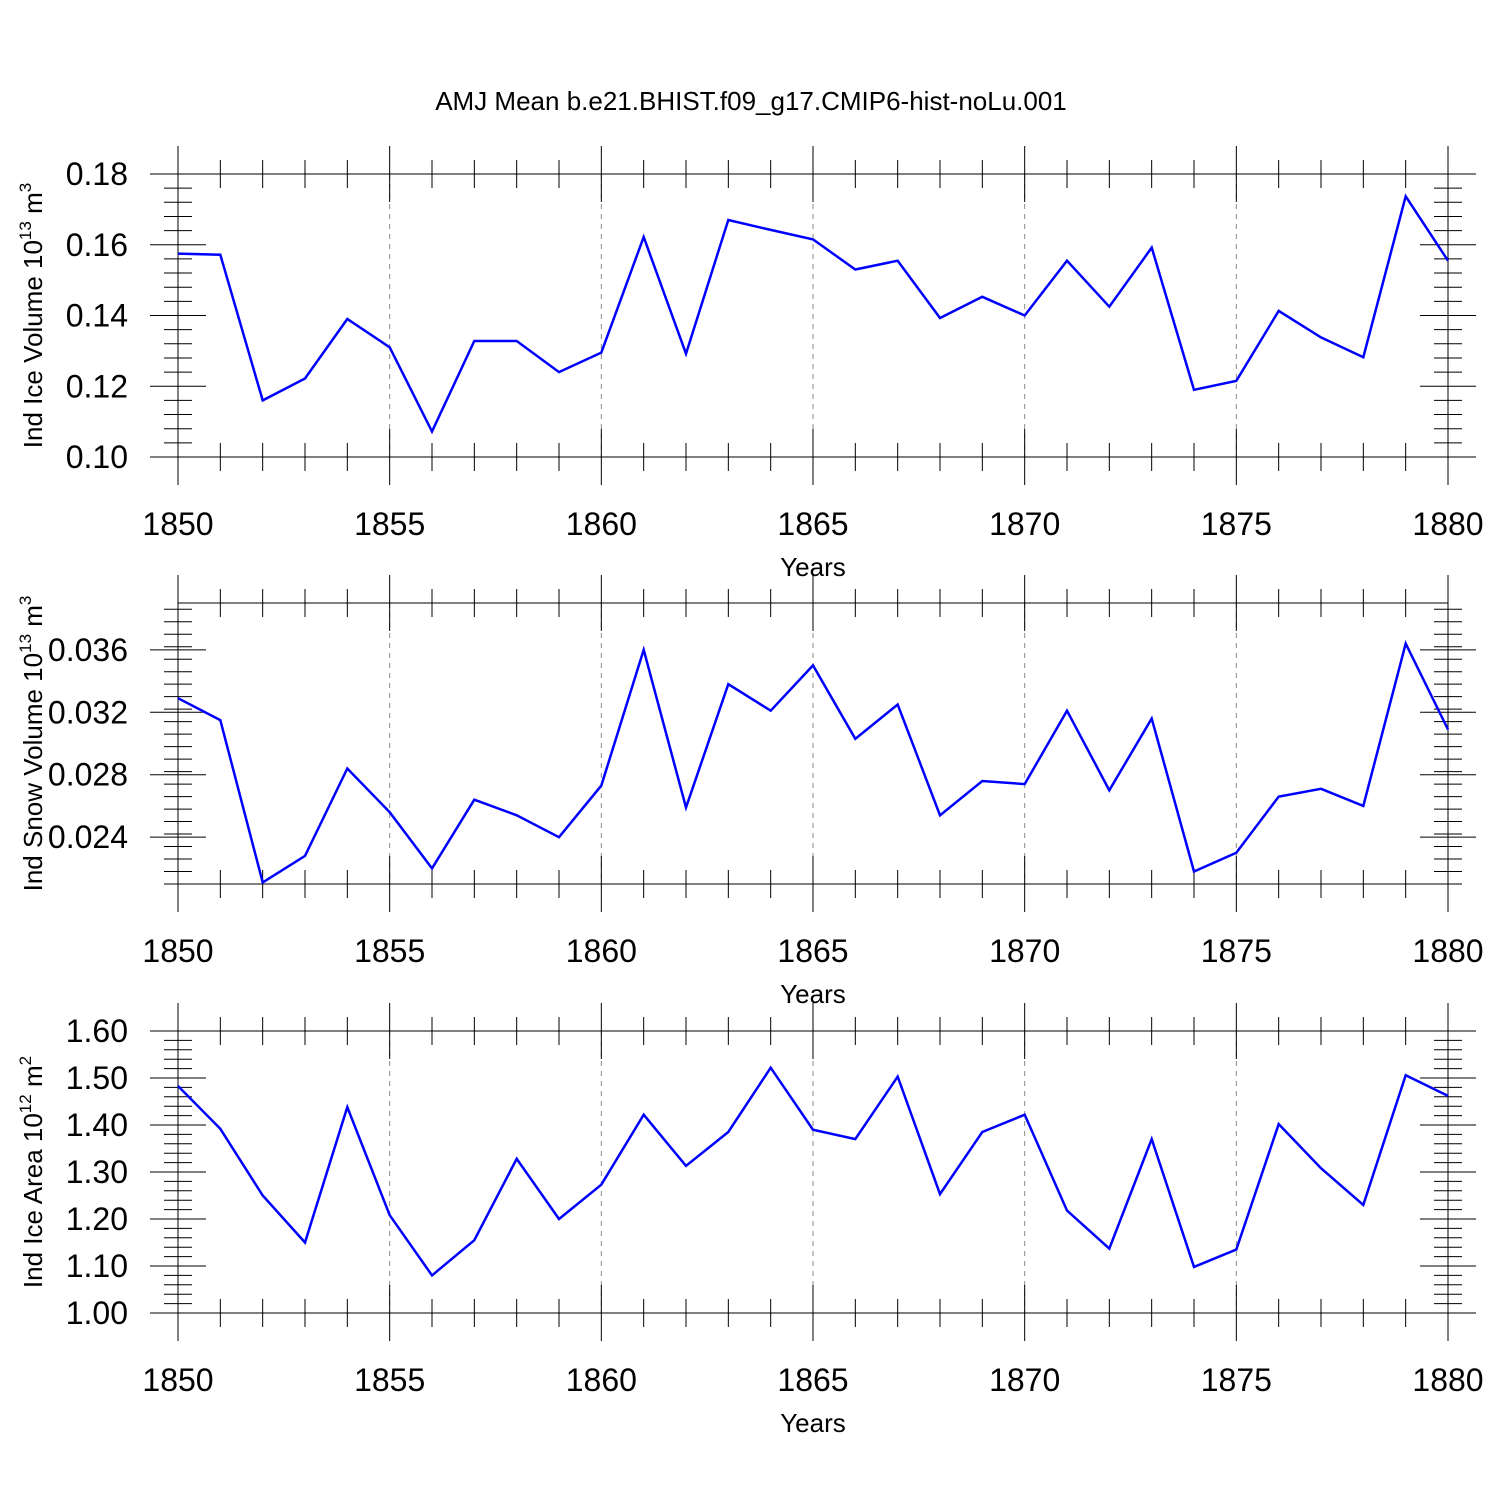 Image resolution: width=1500 pixels, height=1500 pixels. I want to click on y-tick-label: 1.30, so click(97, 1172).